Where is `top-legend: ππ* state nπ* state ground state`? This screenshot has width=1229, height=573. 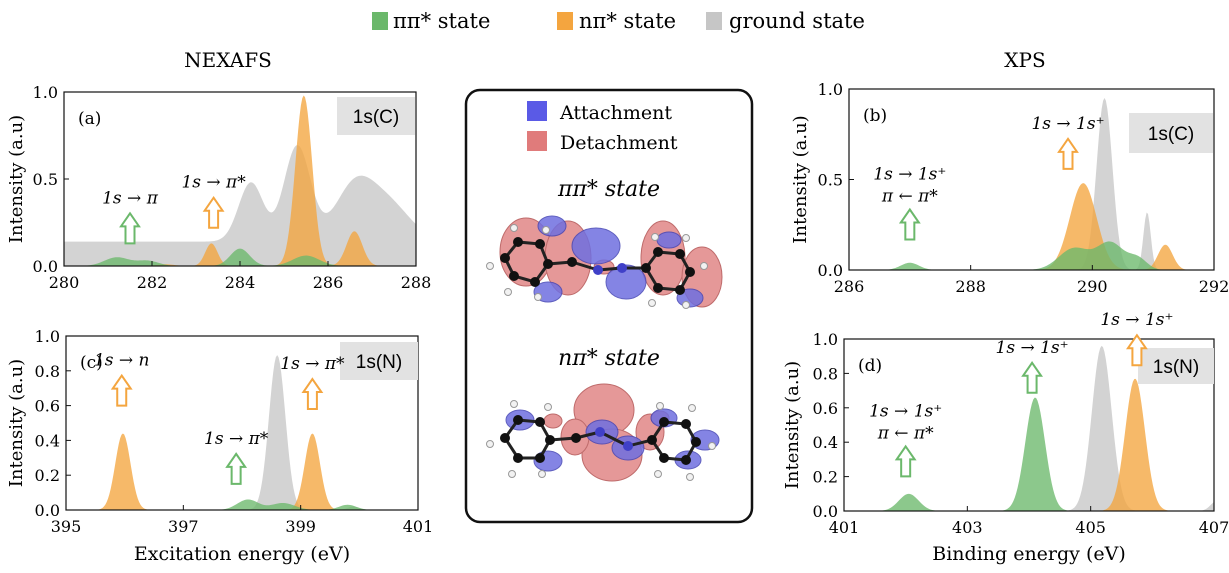 top-legend: ππ* state nπ* state ground state is located at coordinates (618, 21).